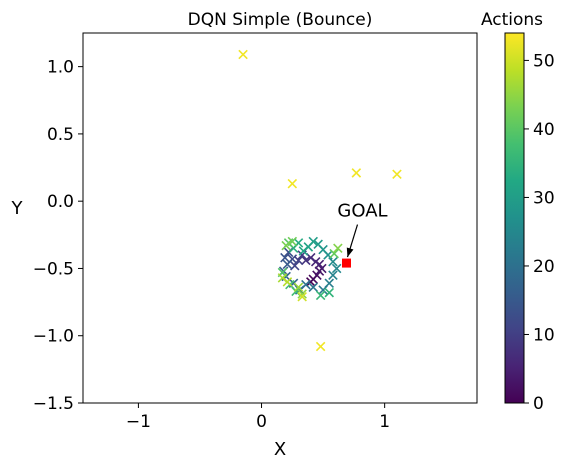  What do you see at coordinates (350, 252) in the screenshot?
I see `goal-annotation-arrowhead` at bounding box center [350, 252].